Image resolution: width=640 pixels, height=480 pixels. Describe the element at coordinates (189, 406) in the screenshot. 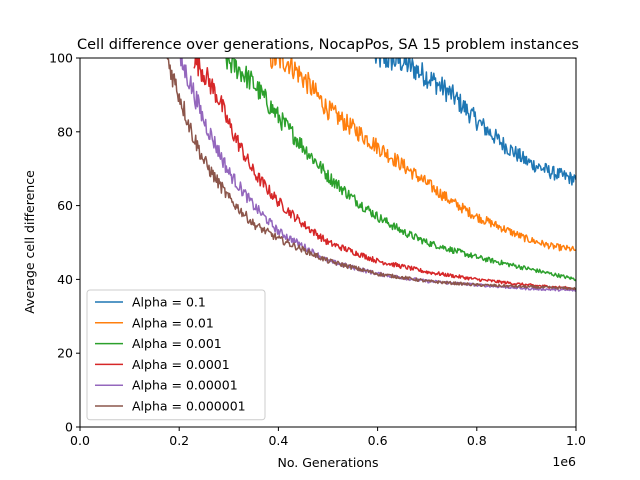

I see `legend-label: Alpha = 0.000001` at that location.